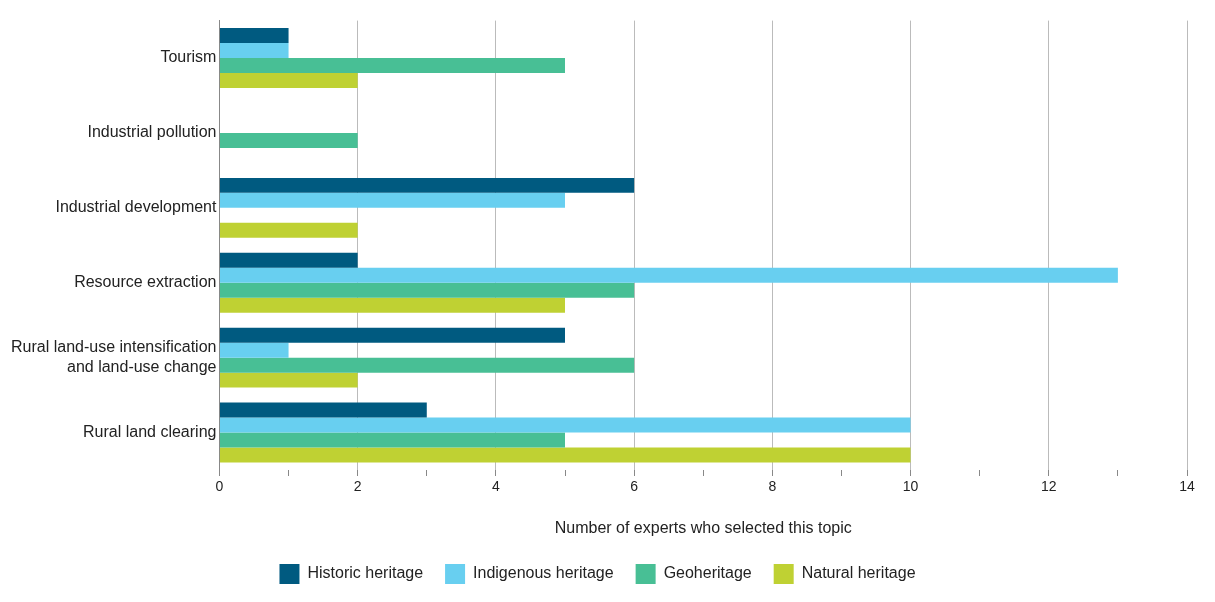 The image size is (1215, 602). Describe the element at coordinates (707, 573) in the screenshot. I see `legend-label: Geoheritage` at that location.